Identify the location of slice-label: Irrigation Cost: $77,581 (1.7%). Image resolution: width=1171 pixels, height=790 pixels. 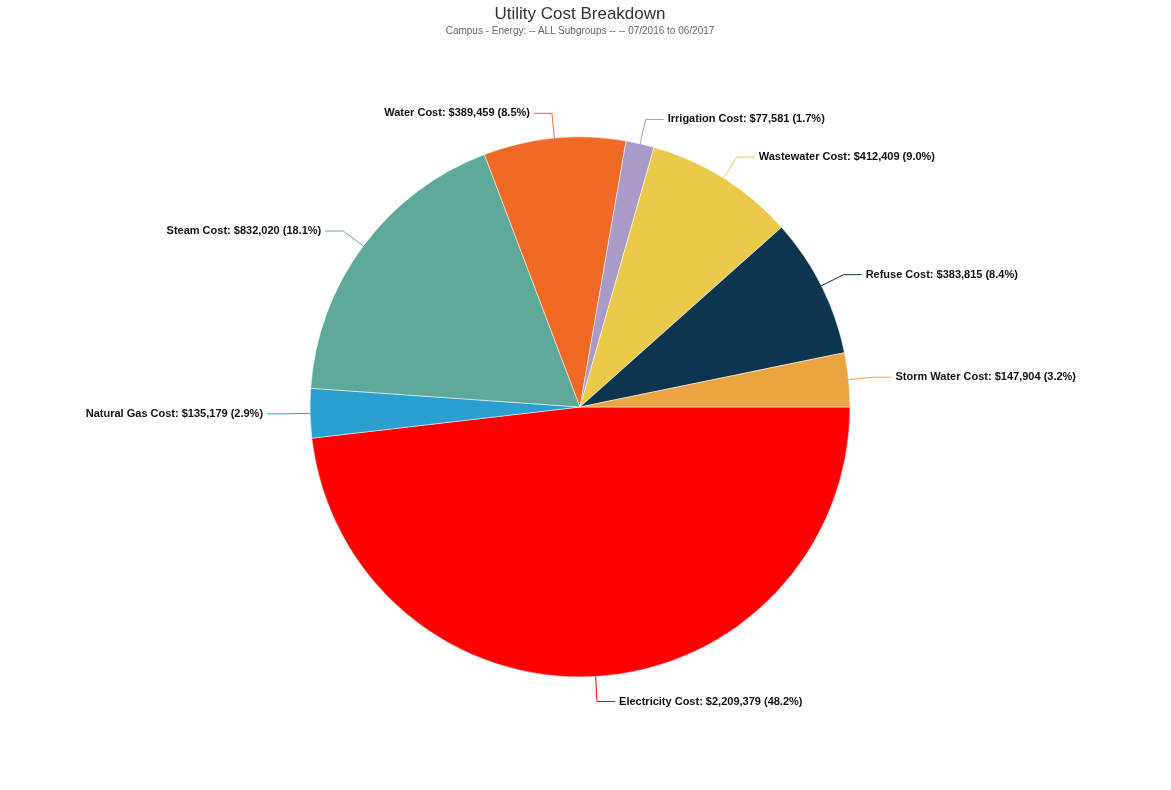
(746, 118).